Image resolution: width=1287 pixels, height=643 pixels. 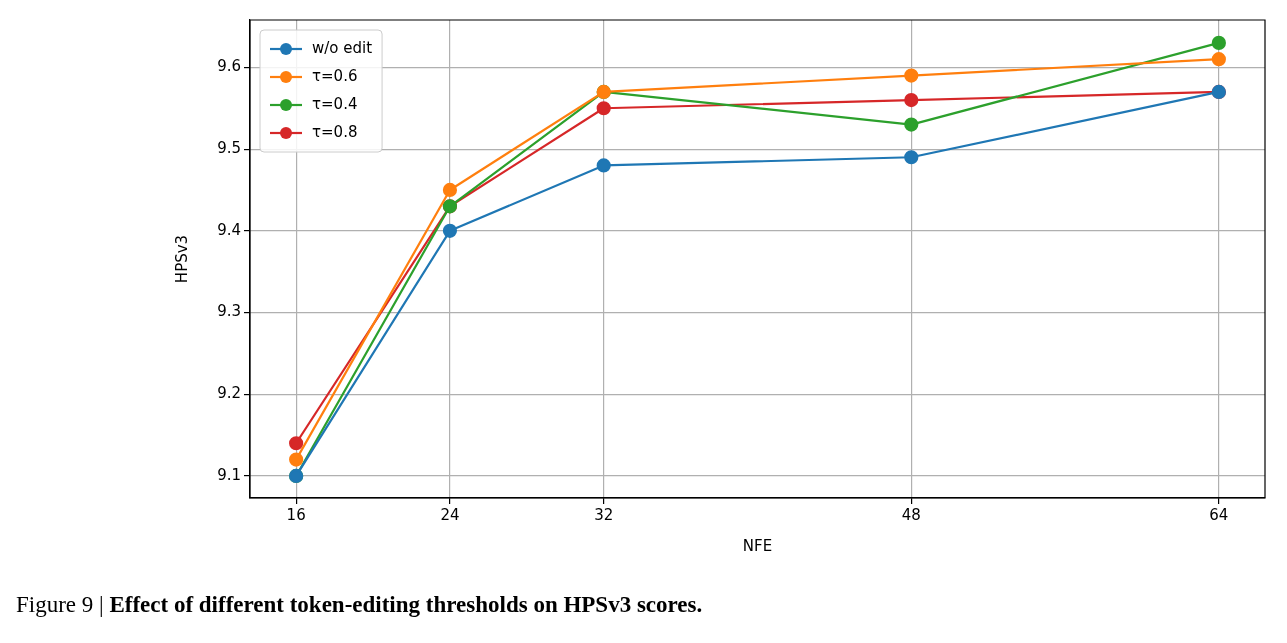 I want to click on legend-label: τ=0.8, so click(x=335, y=131).